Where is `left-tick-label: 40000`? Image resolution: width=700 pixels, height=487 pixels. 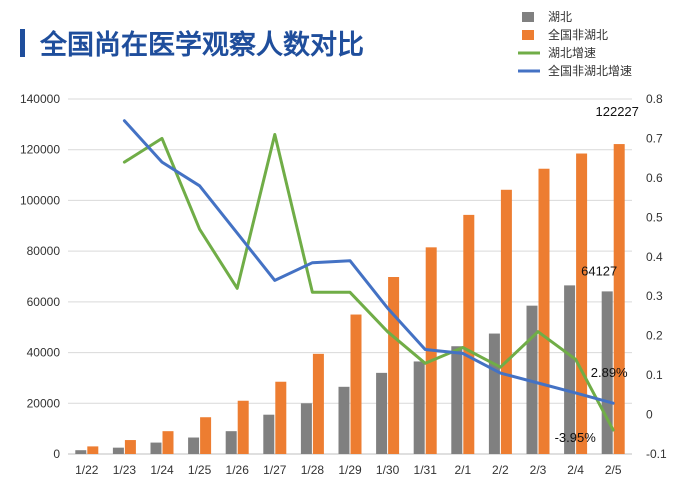
left-tick-label: 40000 is located at coordinates (44, 353).